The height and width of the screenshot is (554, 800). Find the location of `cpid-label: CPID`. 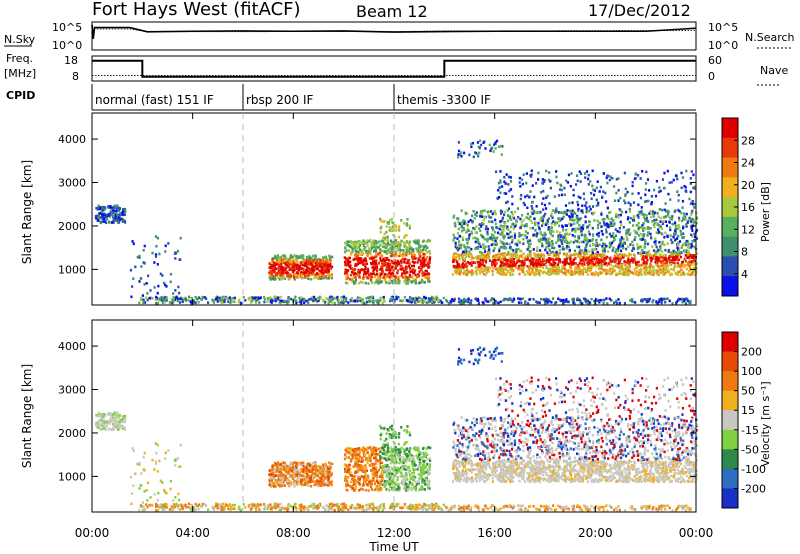

cpid-label: CPID is located at coordinates (20, 95).